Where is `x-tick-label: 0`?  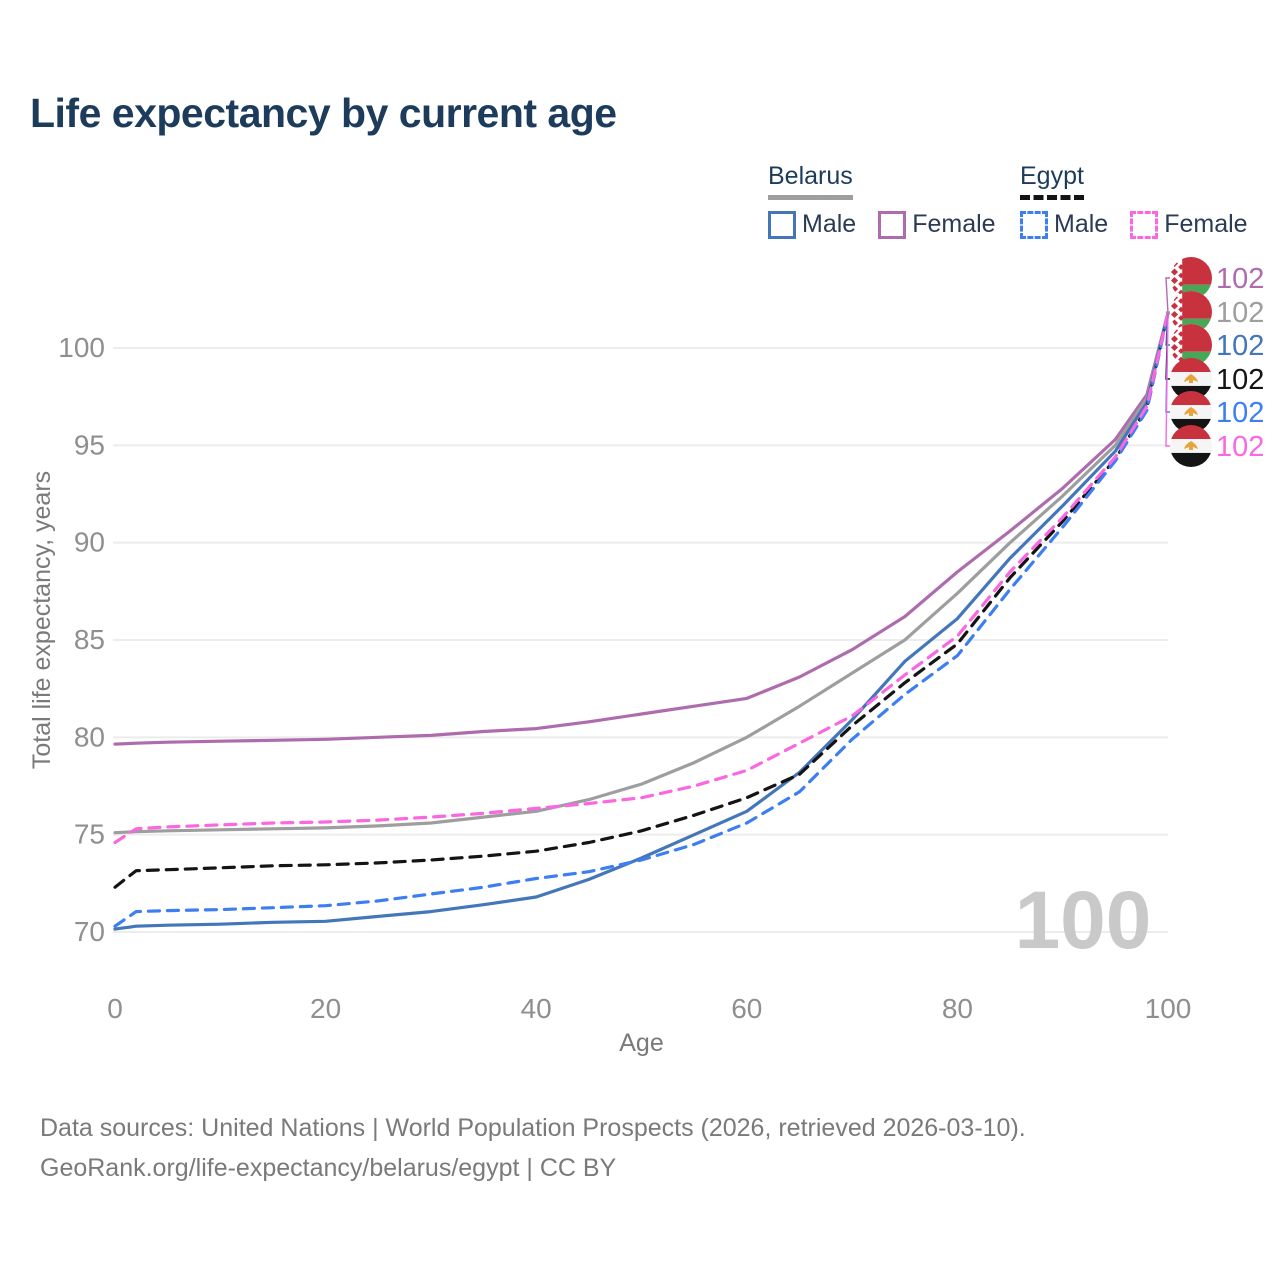 x-tick-label: 0 is located at coordinates (115, 1008).